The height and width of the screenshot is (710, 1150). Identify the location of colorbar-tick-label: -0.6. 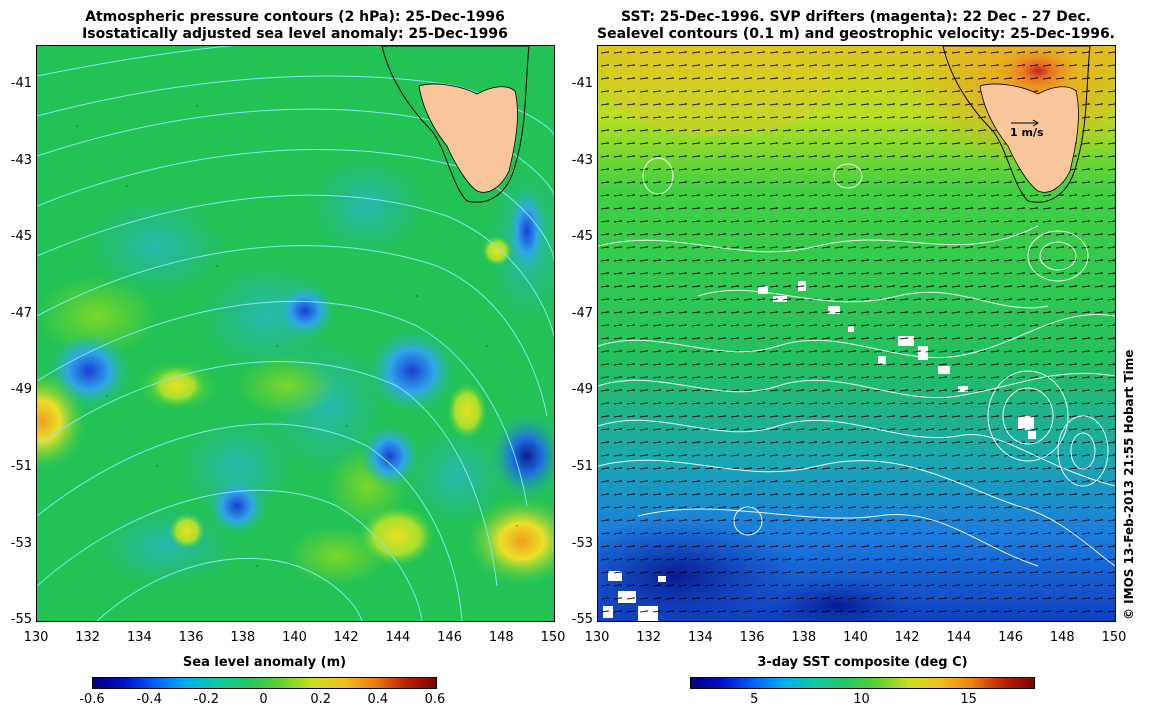
(92, 699).